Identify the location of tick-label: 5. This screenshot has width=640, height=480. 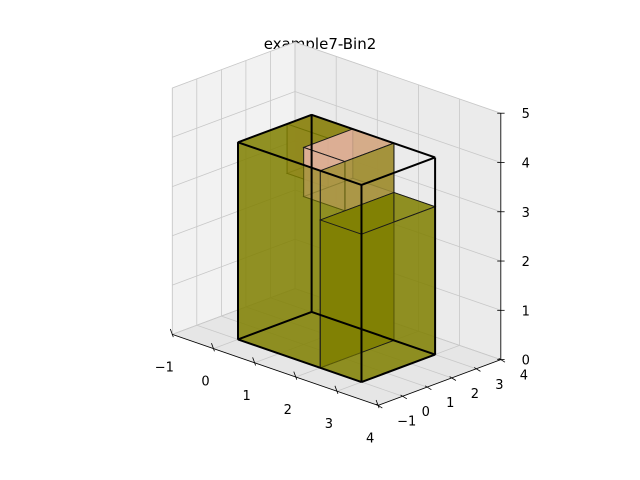
(526, 114).